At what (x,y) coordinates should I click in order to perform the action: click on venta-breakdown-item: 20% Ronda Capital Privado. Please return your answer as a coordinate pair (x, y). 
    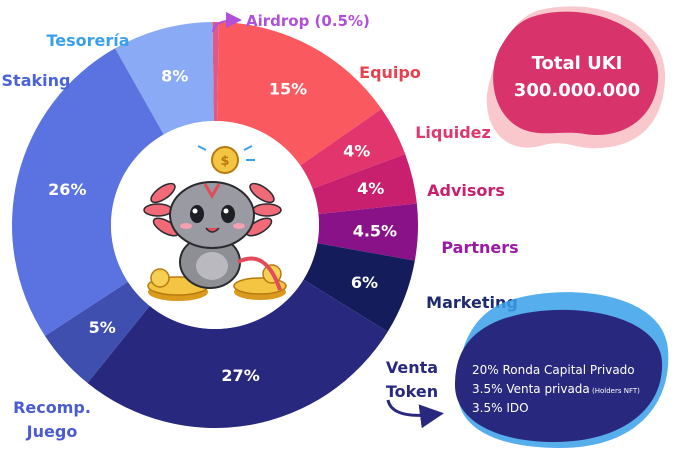
    Looking at the image, I should click on (553, 370).